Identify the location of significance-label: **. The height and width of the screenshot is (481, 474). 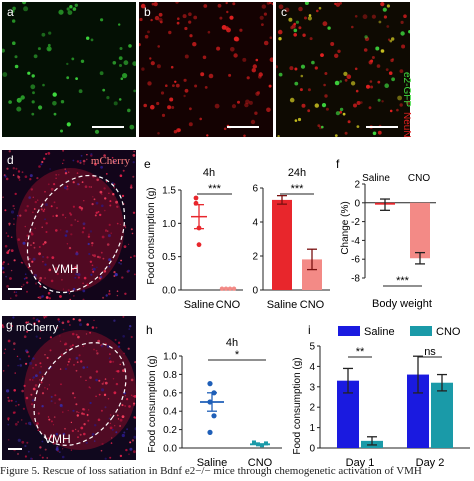
(360, 352).